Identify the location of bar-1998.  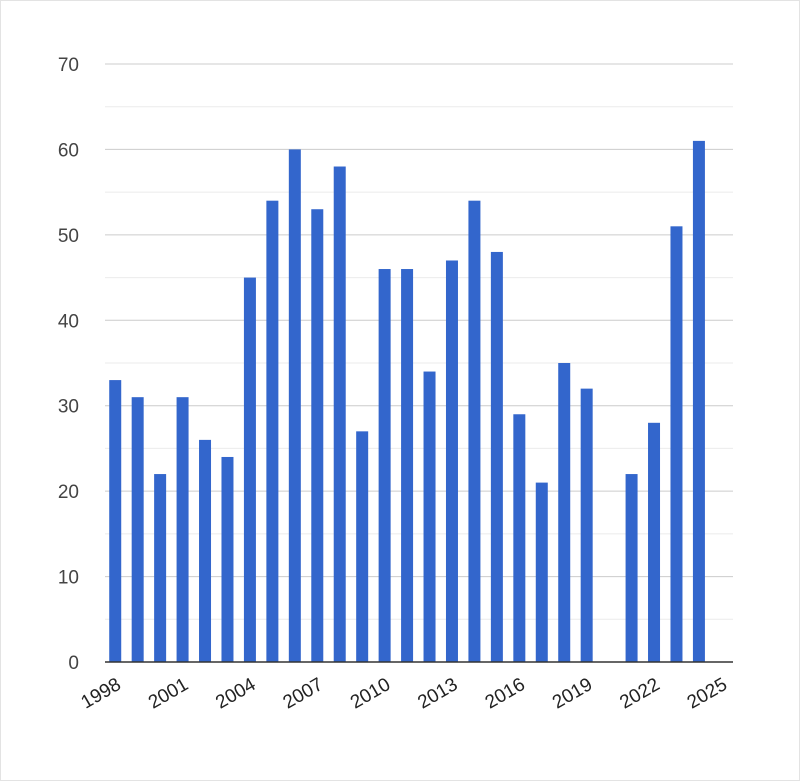
(115, 521).